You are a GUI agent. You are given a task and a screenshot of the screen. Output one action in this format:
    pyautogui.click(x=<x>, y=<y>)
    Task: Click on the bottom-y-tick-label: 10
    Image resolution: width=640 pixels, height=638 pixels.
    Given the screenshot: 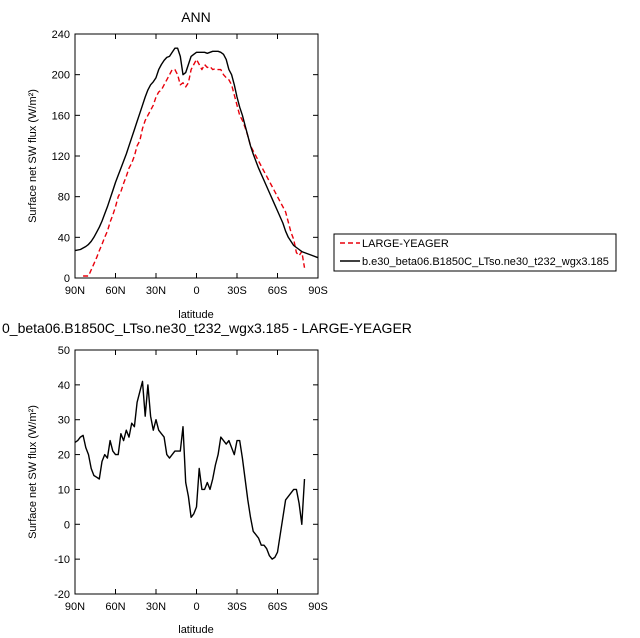 What is the action you would take?
    pyautogui.click(x=64, y=490)
    